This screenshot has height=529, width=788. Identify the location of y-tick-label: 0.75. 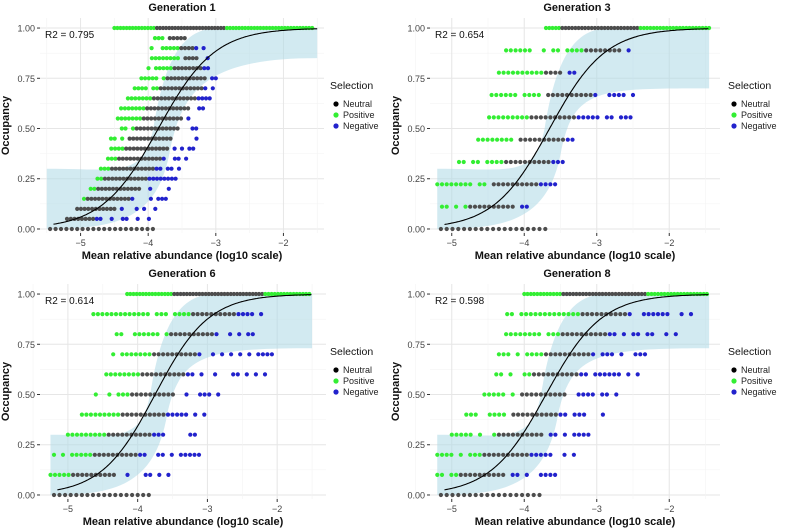
(26, 345).